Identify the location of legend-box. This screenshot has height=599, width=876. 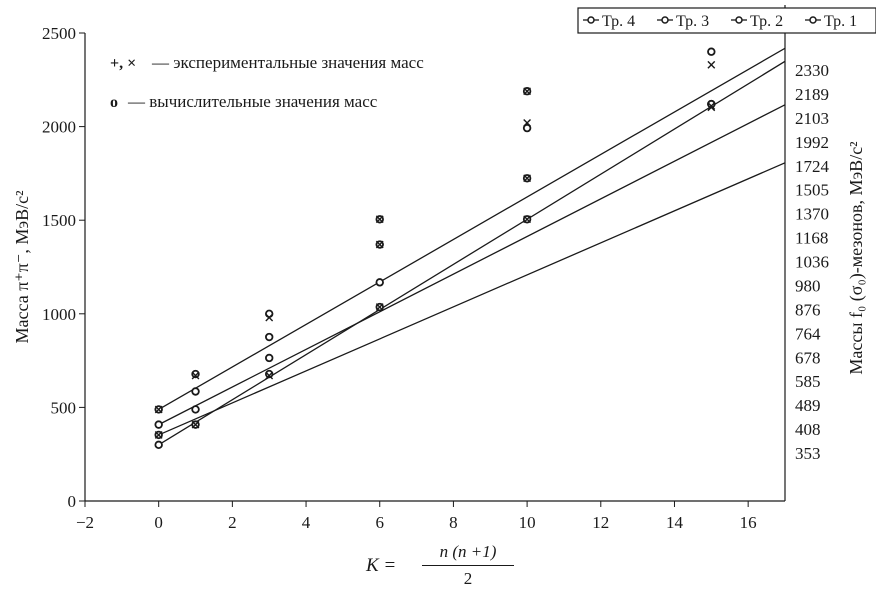
(726, 20).